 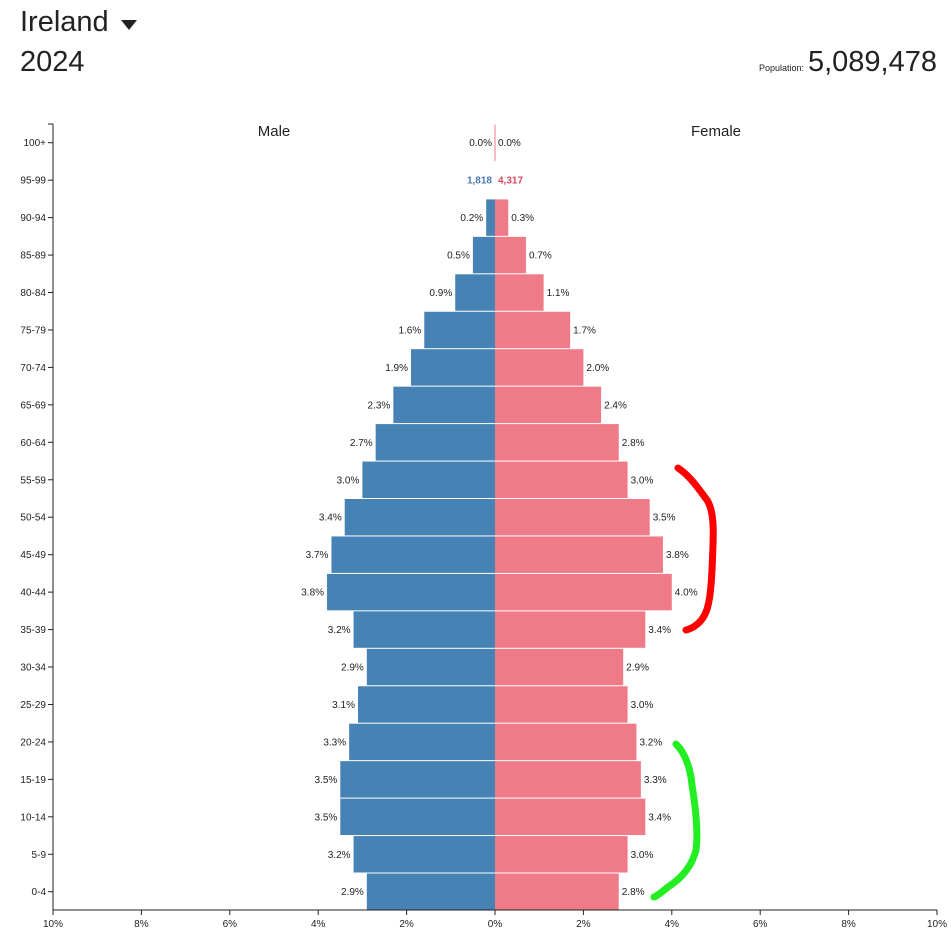 I want to click on label-female-65-69: 2.4%, so click(x=615, y=405).